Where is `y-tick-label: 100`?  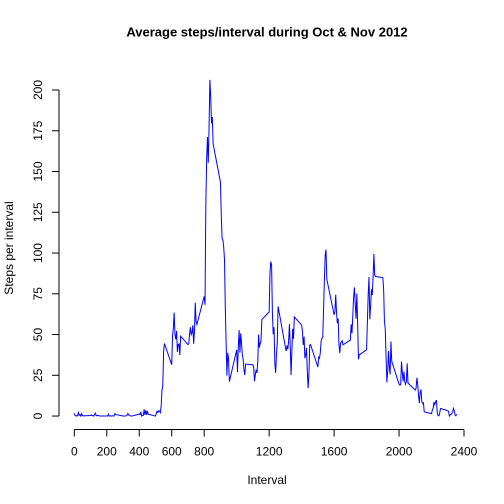 y-tick-label: 100 is located at coordinates (38, 253).